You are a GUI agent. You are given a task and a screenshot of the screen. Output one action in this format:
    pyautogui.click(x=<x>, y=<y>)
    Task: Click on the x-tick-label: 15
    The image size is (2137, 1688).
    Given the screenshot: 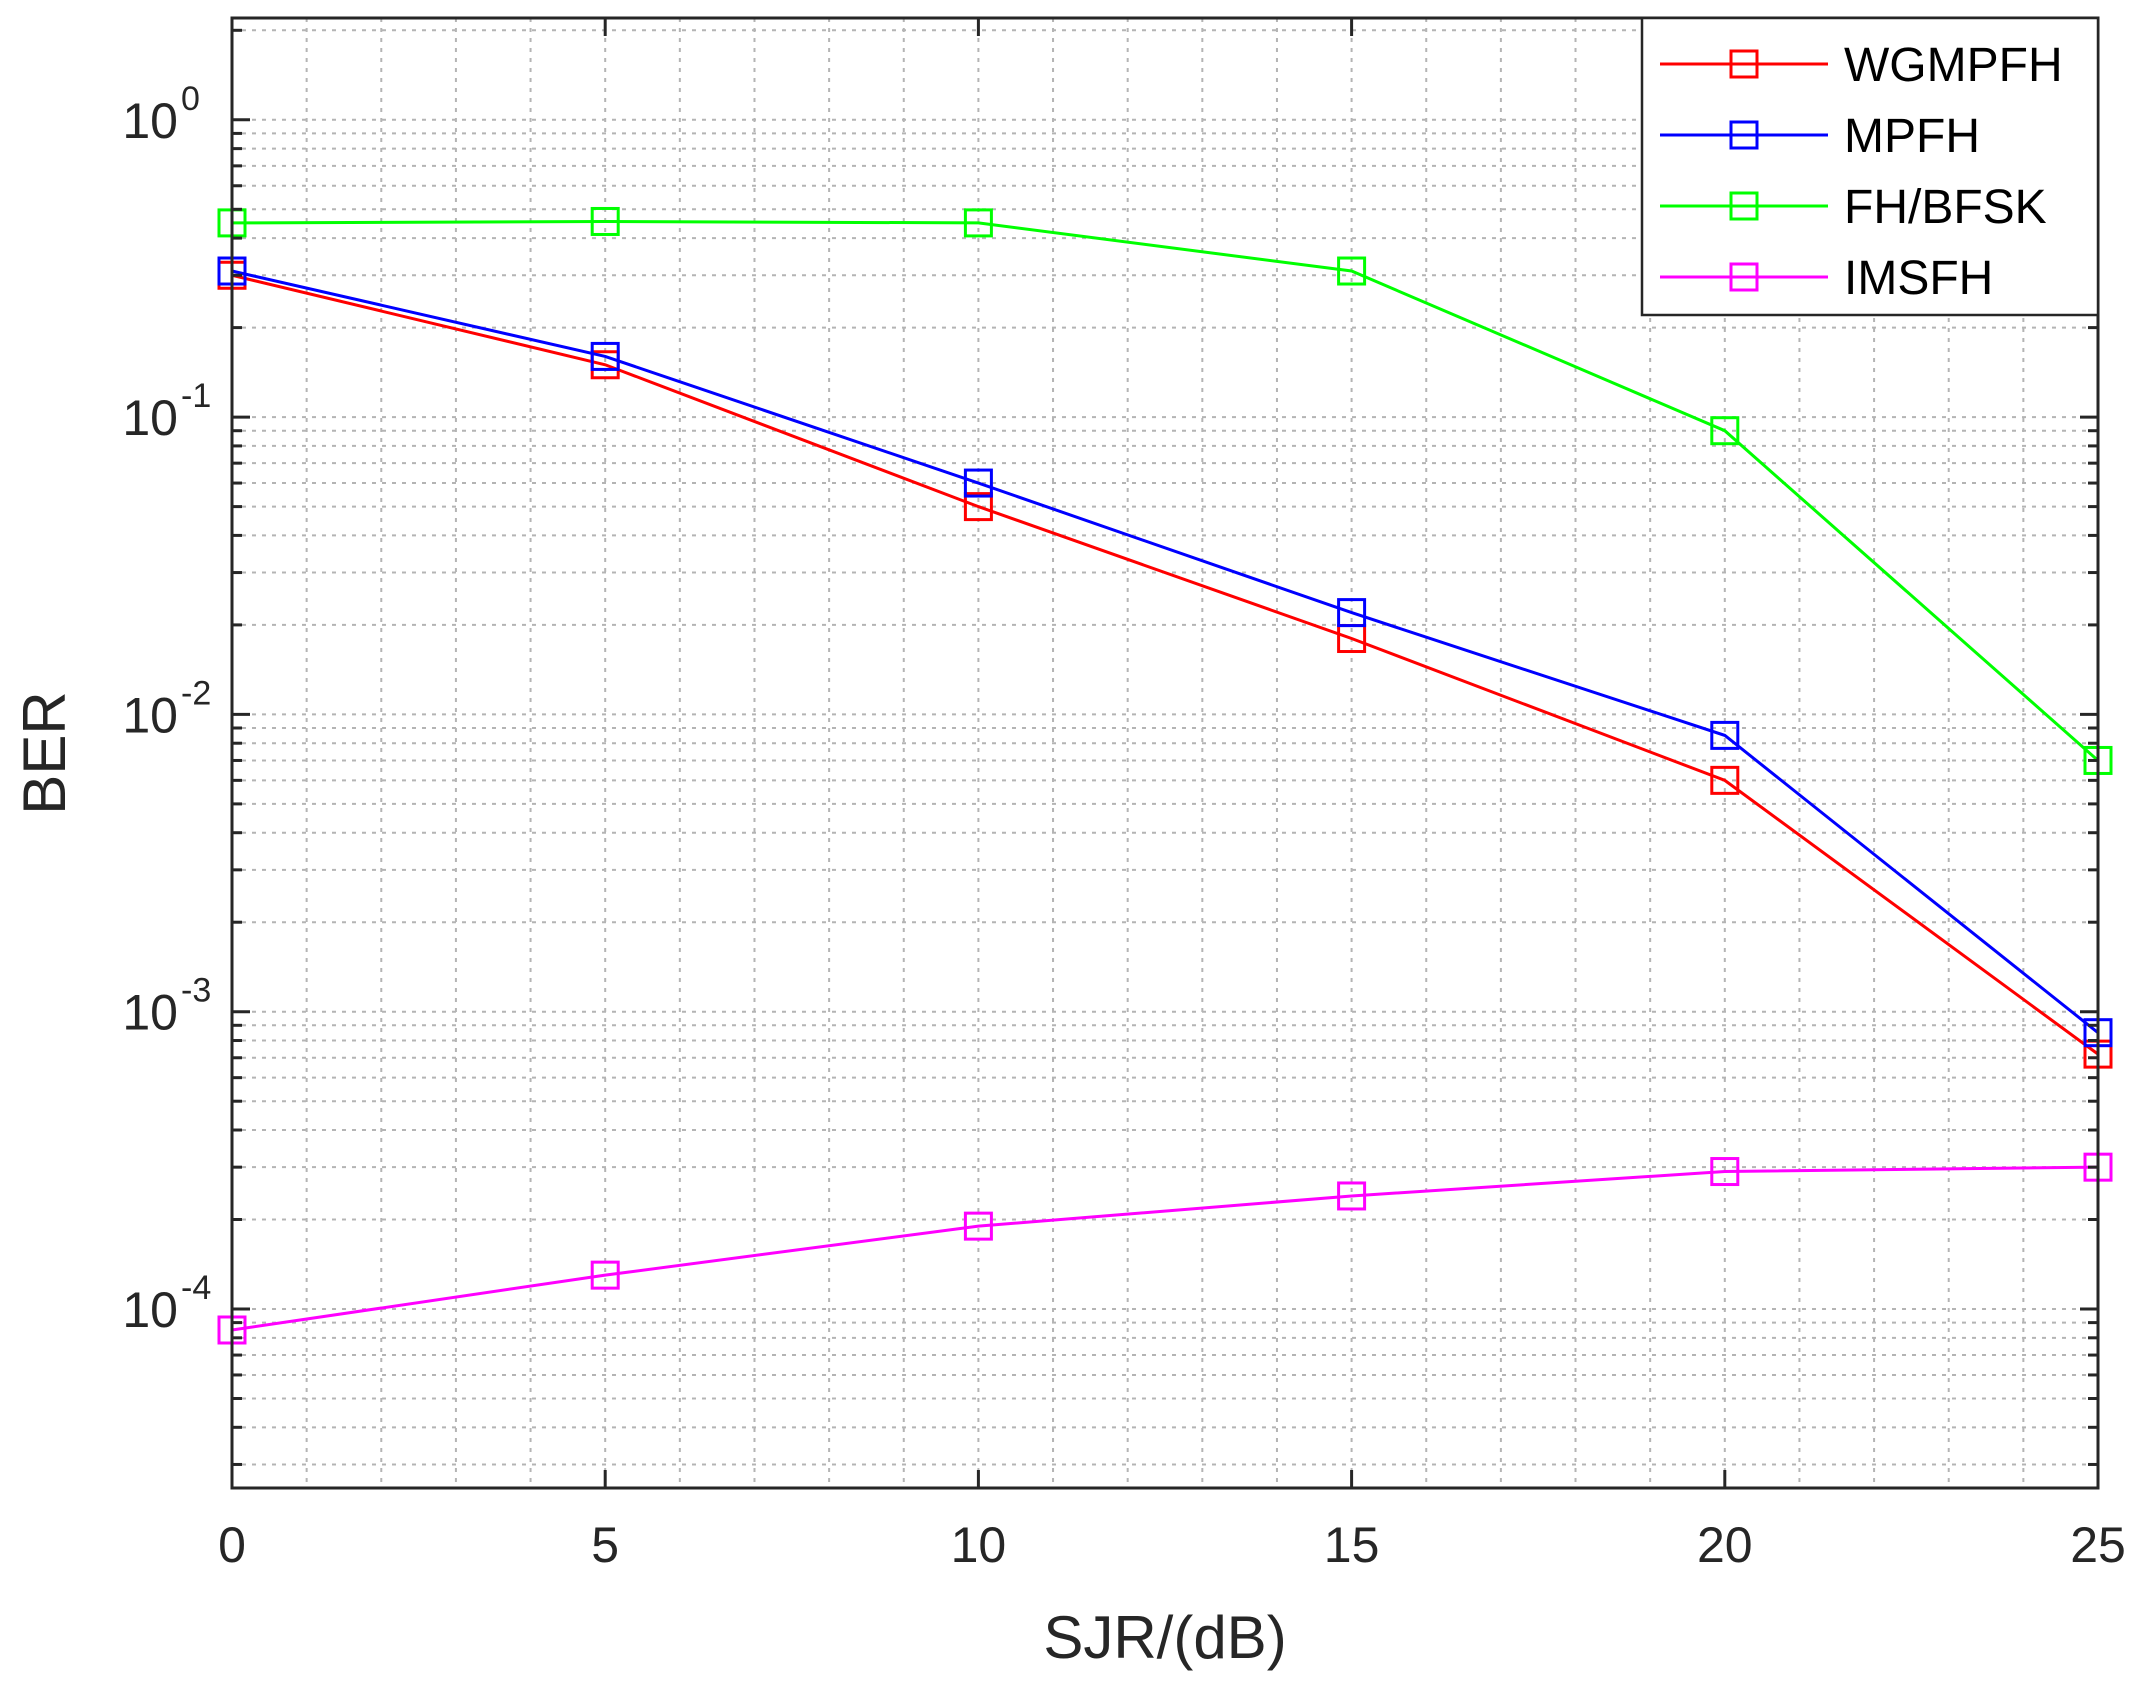 What is the action you would take?
    pyautogui.click(x=1352, y=1545)
    